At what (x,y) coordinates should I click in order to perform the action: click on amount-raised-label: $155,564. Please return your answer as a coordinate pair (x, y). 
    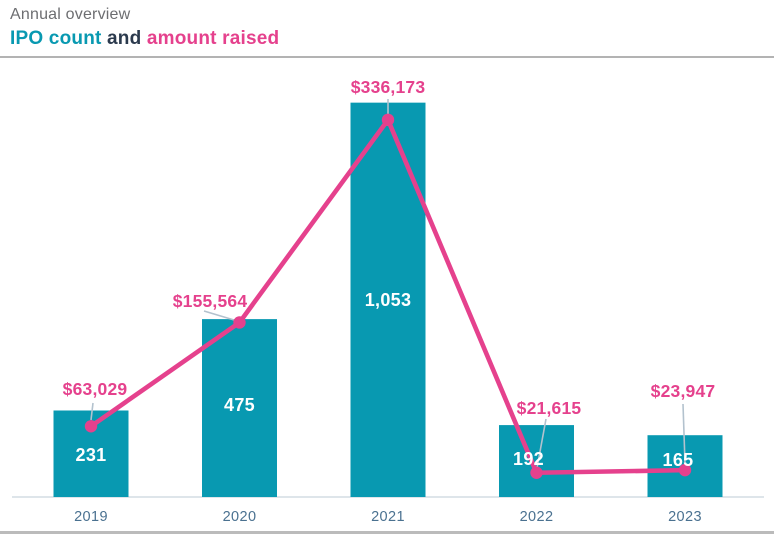
    Looking at the image, I should click on (210, 301).